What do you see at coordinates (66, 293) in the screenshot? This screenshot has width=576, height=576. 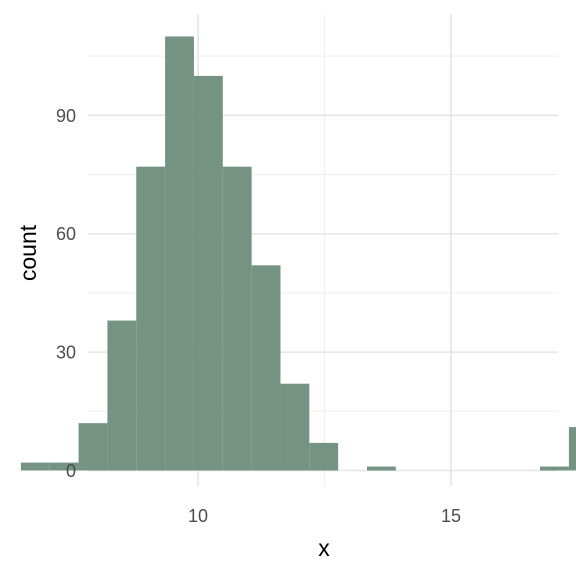 I see `y-axis-ticks: 0 30 60 90` at bounding box center [66, 293].